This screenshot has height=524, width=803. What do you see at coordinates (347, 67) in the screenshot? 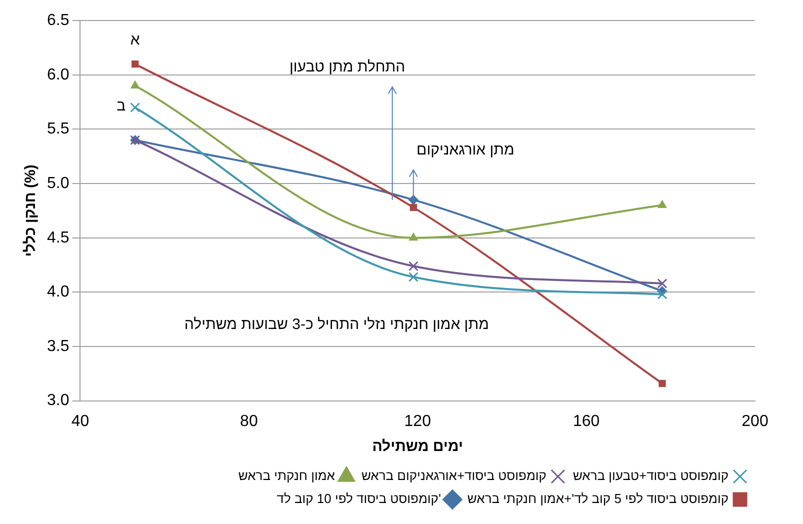
I see `annotation: התחלת מתן טבעון` at bounding box center [347, 67].